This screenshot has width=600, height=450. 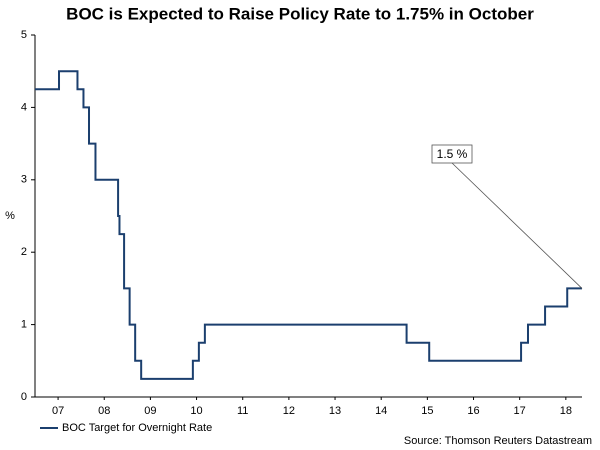 I want to click on annotation: 1.5 %, so click(x=452, y=154).